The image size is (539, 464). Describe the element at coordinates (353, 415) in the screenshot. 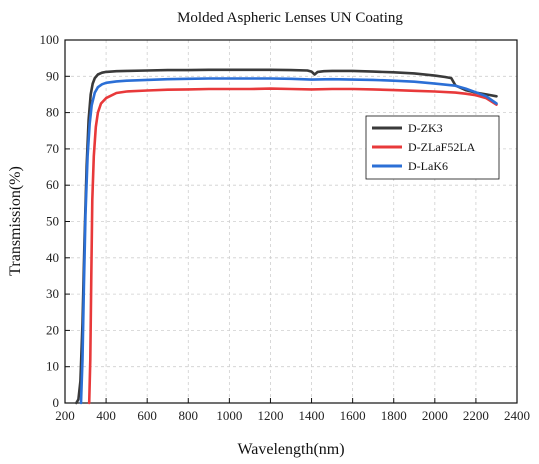

I see `x-tick-label: 1600` at that location.